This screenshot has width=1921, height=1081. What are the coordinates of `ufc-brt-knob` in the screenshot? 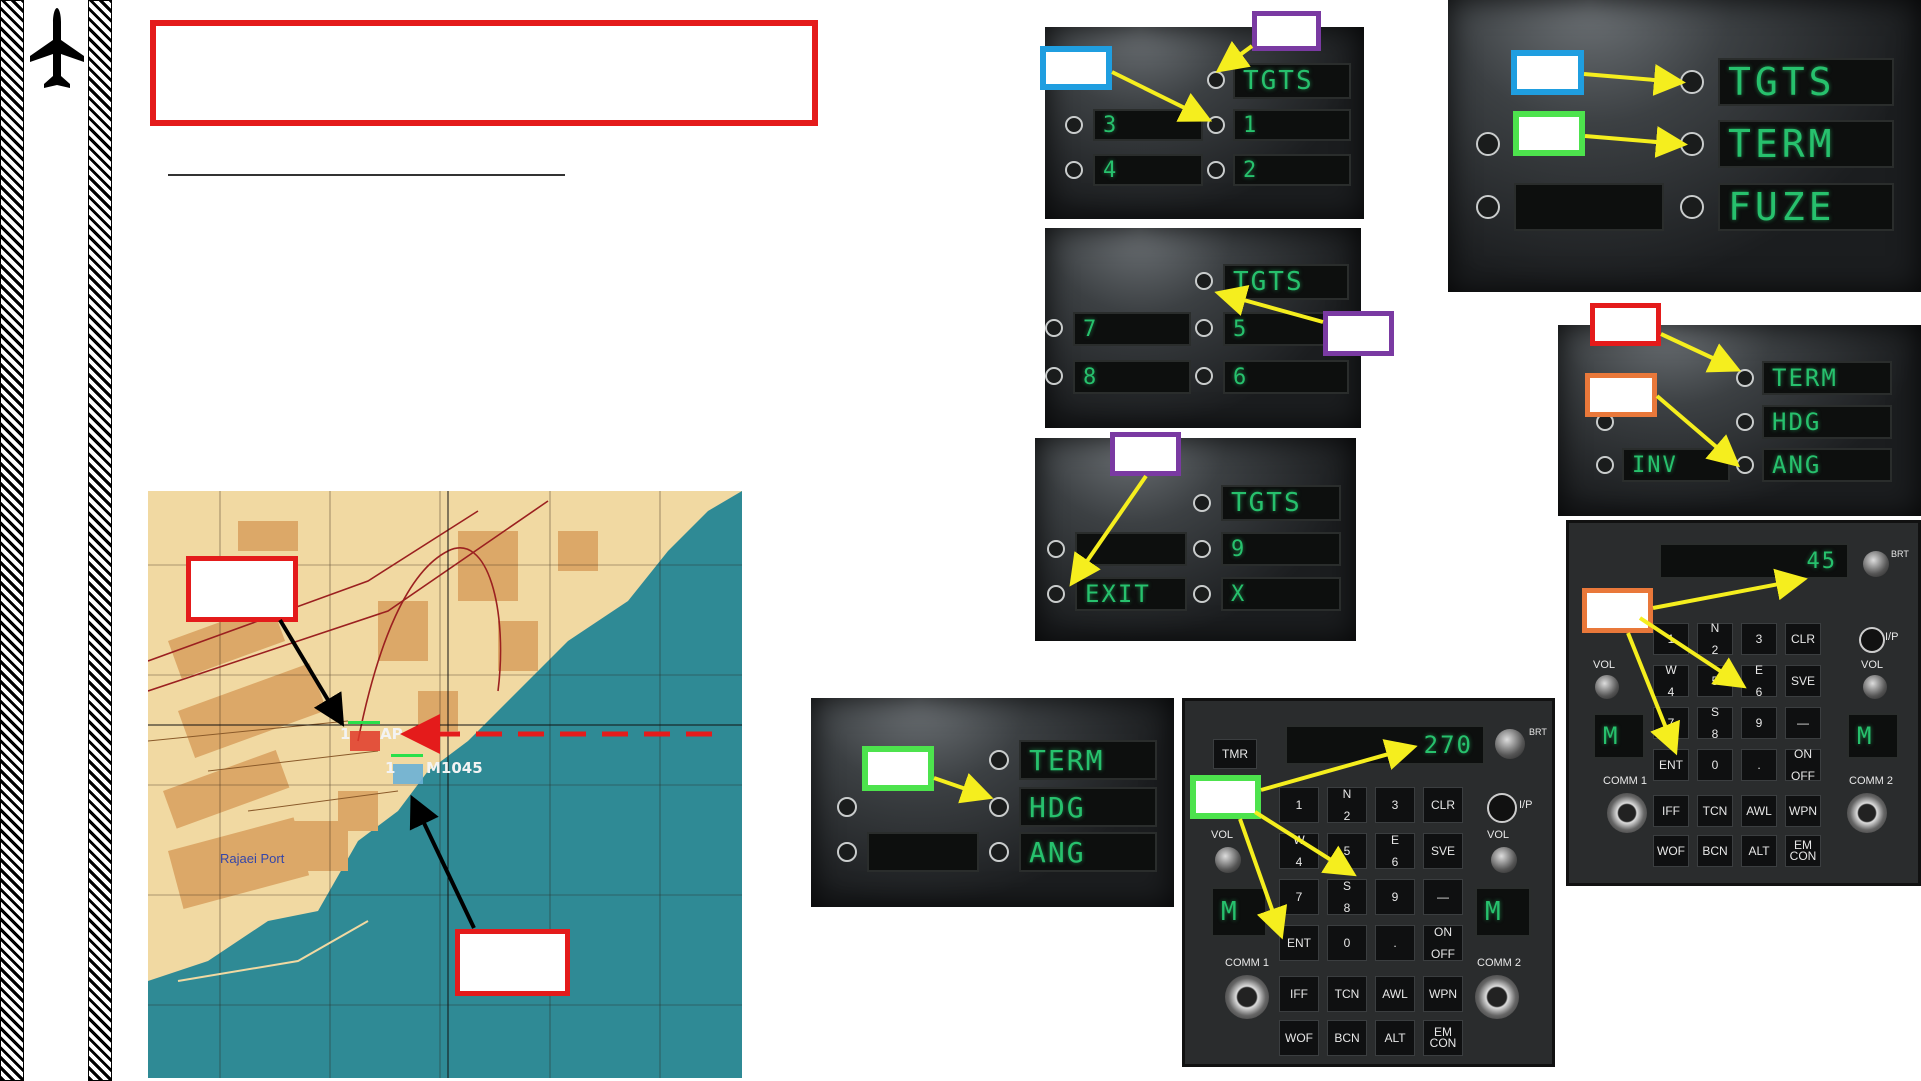 It's located at (1510, 744).